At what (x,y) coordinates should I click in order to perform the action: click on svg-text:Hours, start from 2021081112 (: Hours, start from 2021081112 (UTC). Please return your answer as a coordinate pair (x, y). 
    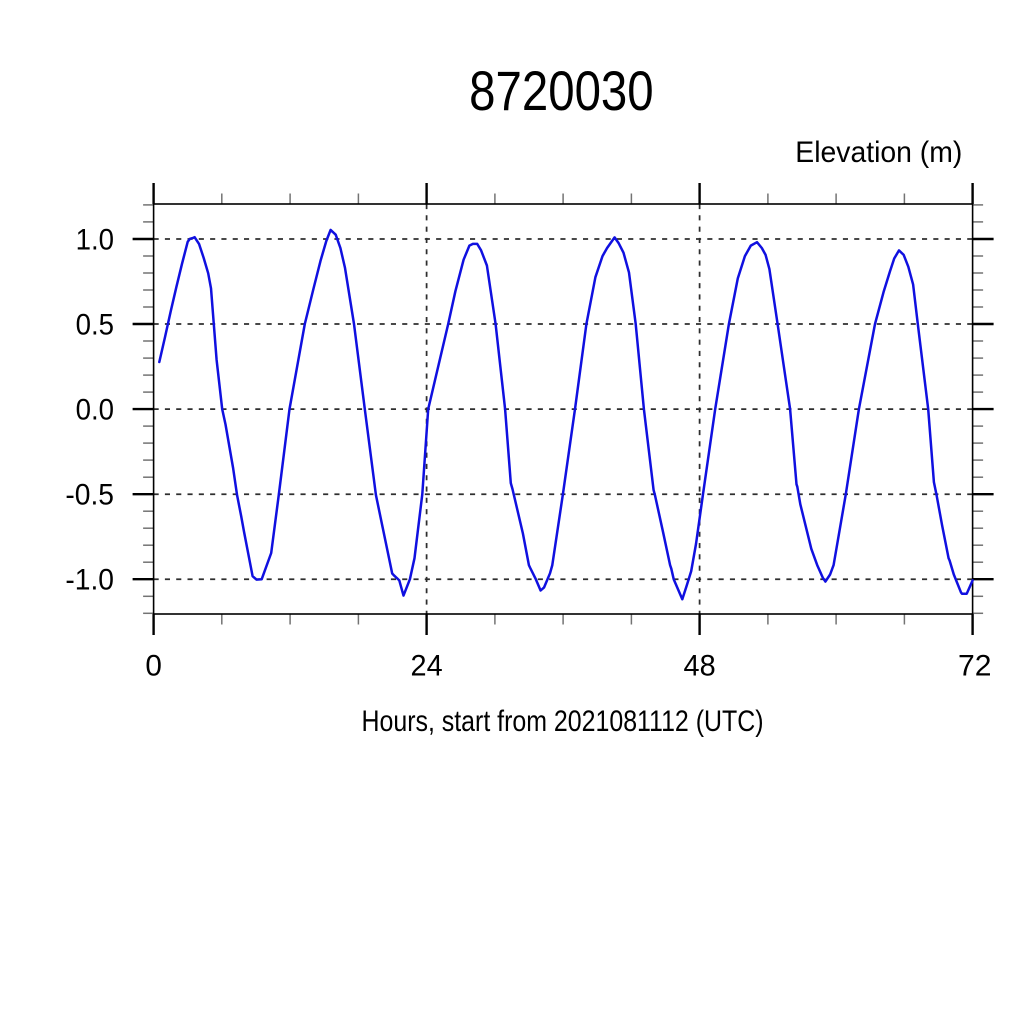
    Looking at the image, I should click on (563, 721).